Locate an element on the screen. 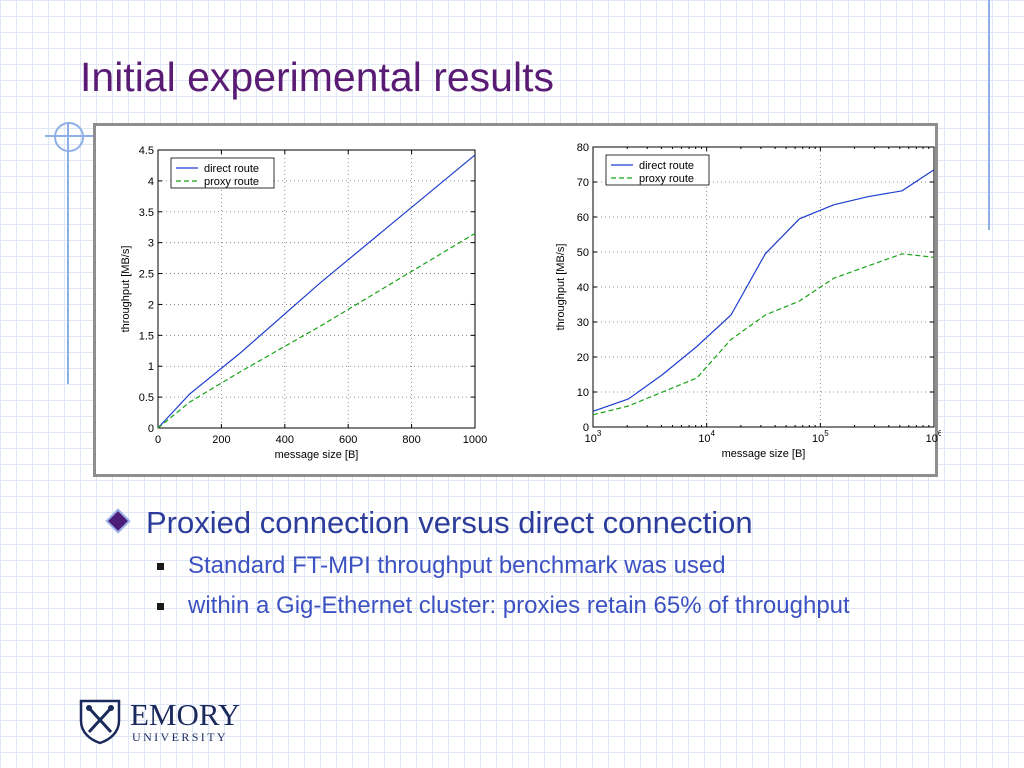  decorative-line-right is located at coordinates (989, 115).